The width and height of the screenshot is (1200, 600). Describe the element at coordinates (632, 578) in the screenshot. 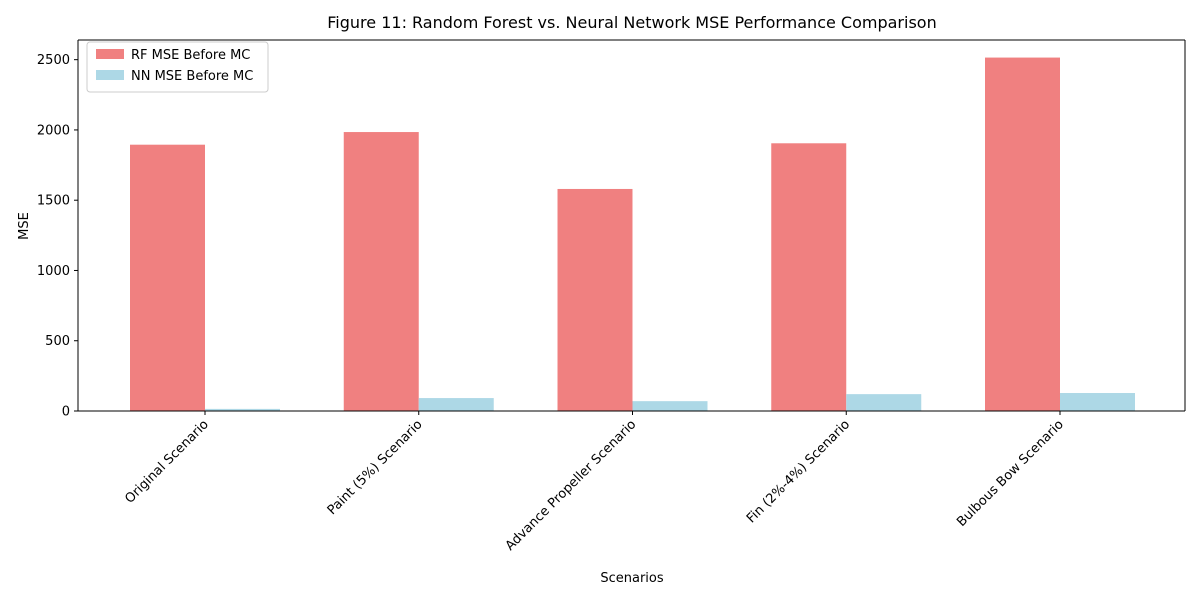

I see `x-axis-label: Scenarios` at that location.